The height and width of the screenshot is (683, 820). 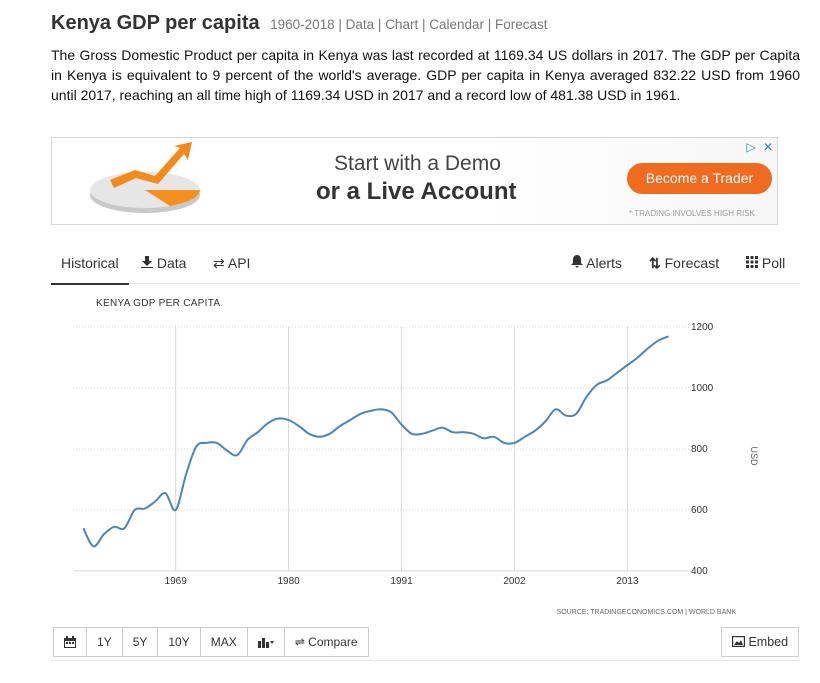 I want to click on y-axis-label: USD, so click(x=754, y=456).